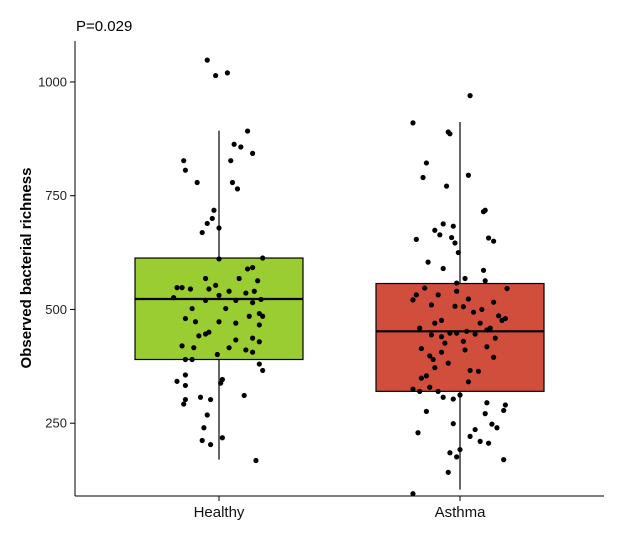 This screenshot has width=622, height=554. What do you see at coordinates (56, 252) in the screenshot?
I see `y-axis-ticks: 250 500 750 1000` at bounding box center [56, 252].